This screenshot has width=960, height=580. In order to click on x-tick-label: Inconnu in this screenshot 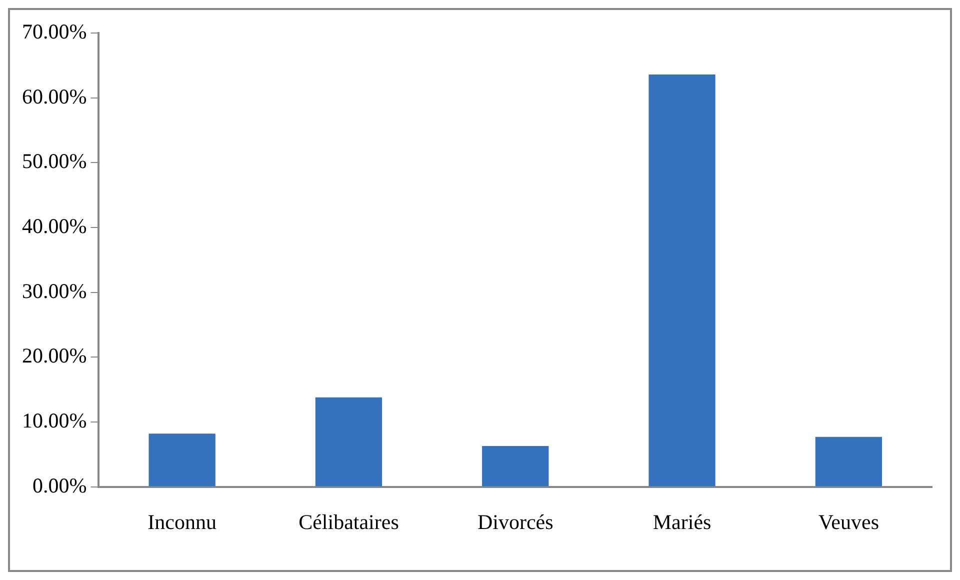, I will do `click(182, 522)`.